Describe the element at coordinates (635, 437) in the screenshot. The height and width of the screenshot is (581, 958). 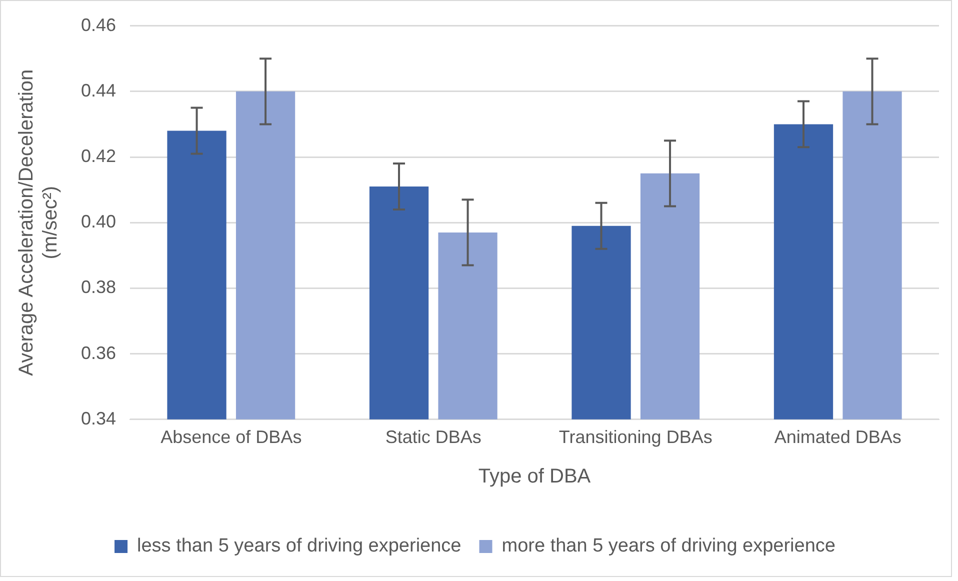
I see `x-tick-label: Transitioning DBAs` at that location.